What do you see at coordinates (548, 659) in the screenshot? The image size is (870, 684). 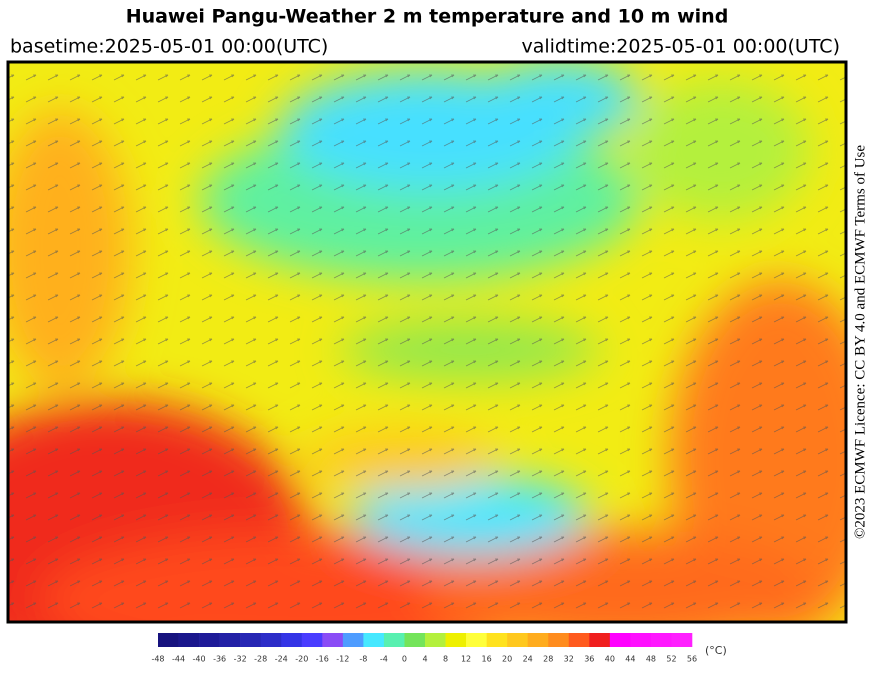 I see `colorbar-tick-label: 28` at bounding box center [548, 659].